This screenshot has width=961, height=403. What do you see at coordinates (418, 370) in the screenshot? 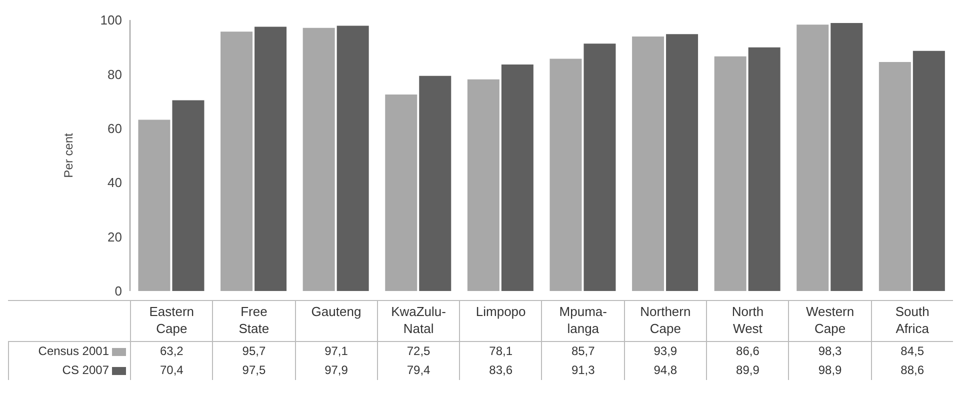
I see `data-label: 79,4` at bounding box center [418, 370].